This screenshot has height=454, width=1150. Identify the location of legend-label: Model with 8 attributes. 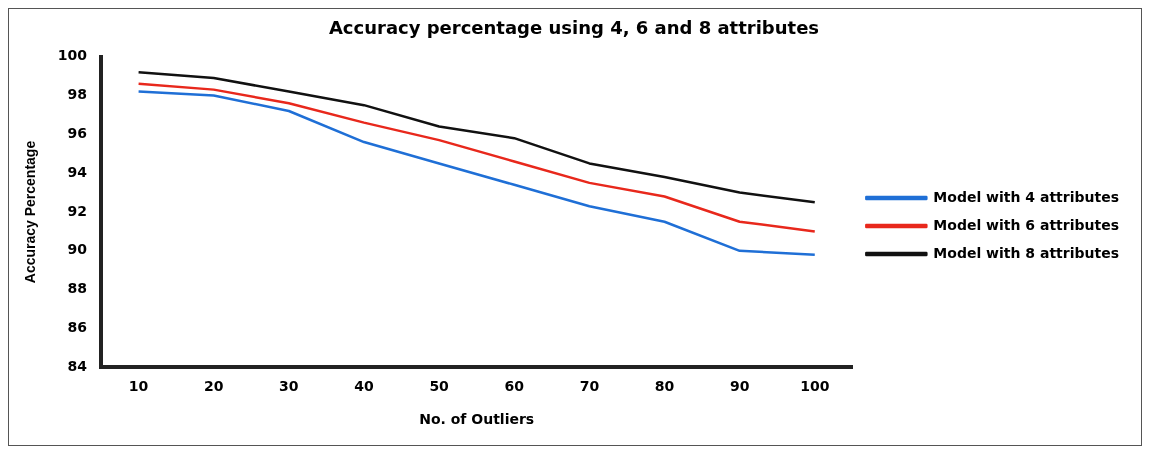
(1026, 252).